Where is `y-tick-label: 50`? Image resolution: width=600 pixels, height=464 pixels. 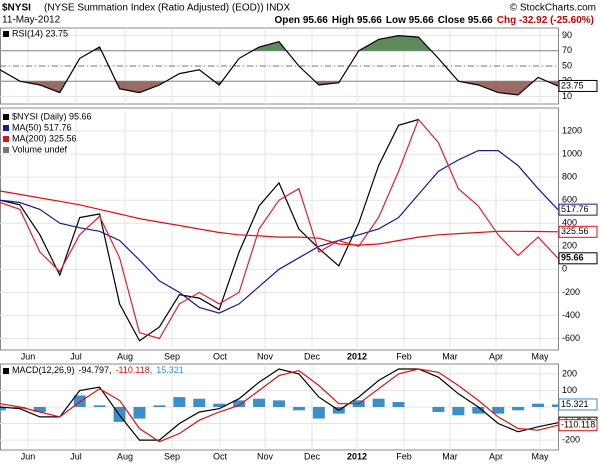
y-tick-label: 50 is located at coordinates (567, 65).